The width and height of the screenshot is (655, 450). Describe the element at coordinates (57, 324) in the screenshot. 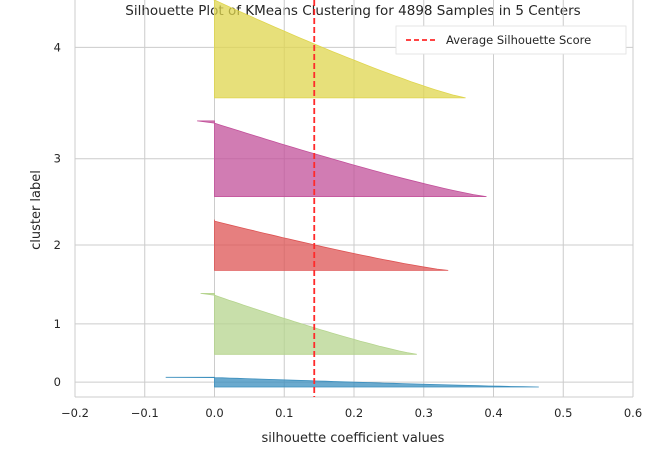

I see `y-tick-label-1: 1` at that location.